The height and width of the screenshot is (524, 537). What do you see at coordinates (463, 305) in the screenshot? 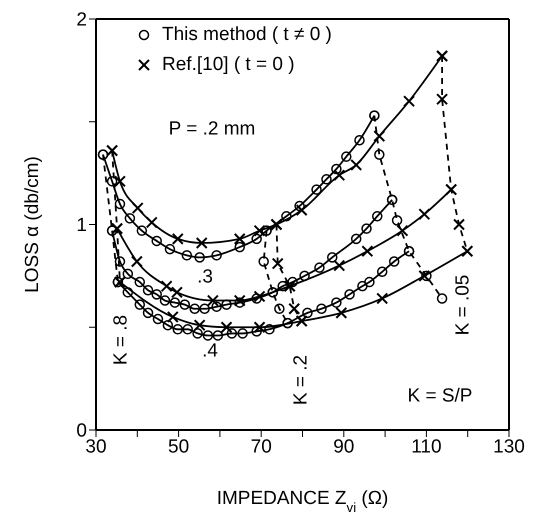
I see `annotation: K = .05` at bounding box center [463, 305].